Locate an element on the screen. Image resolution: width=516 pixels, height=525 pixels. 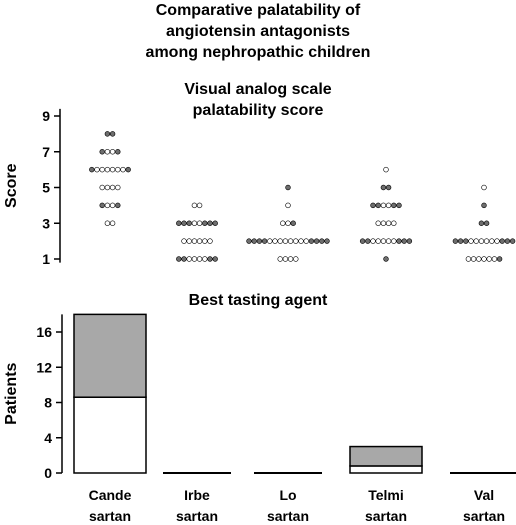
category-label: Telmi is located at coordinates (386, 495).